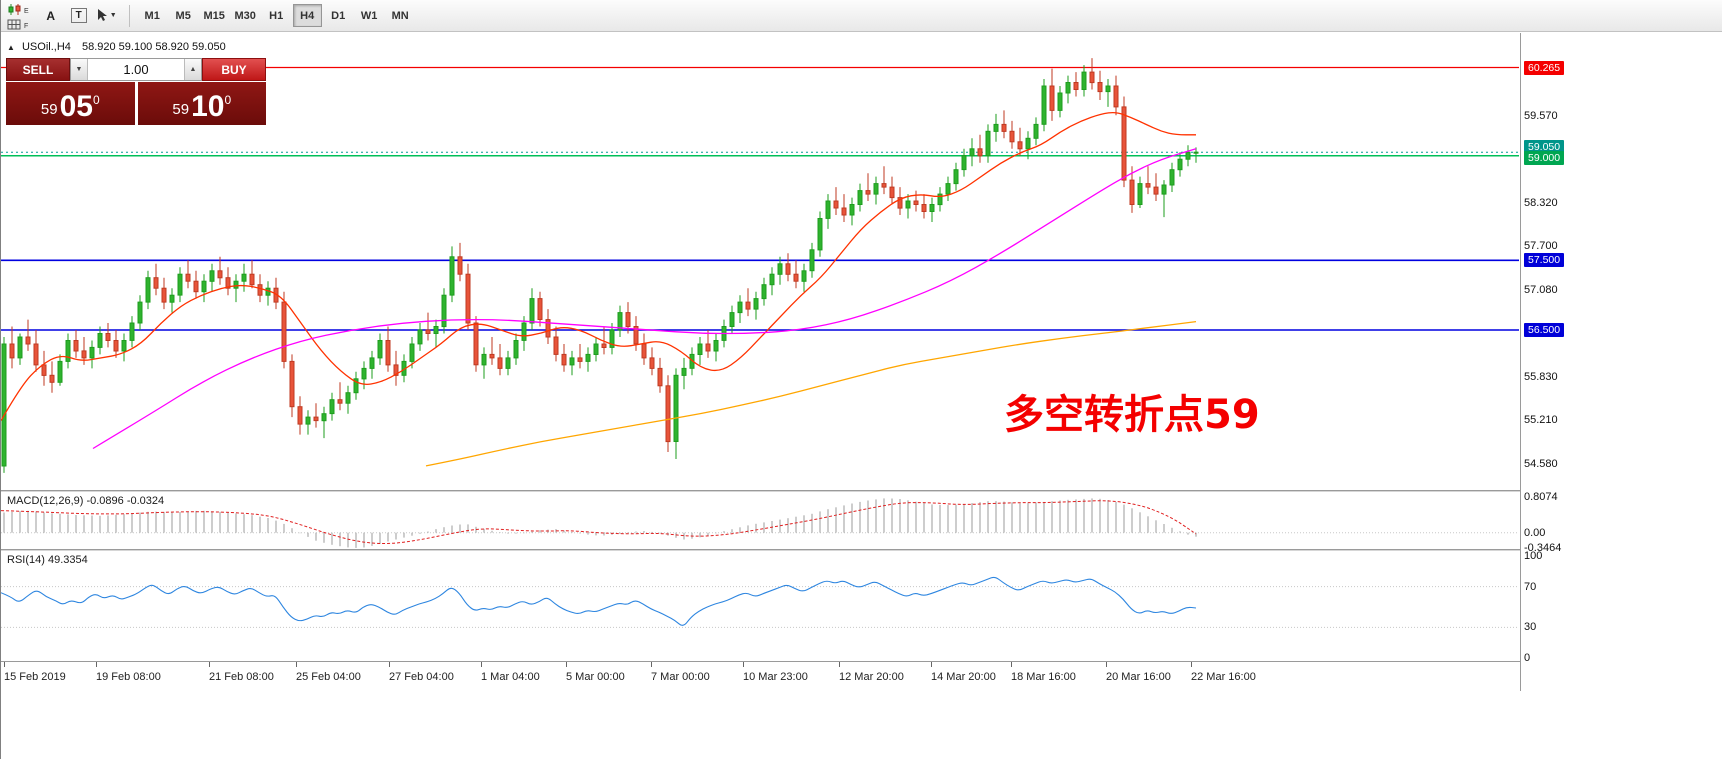 The image size is (1722, 759). What do you see at coordinates (1544, 330) in the screenshot?
I see `price-badge: 56.500` at bounding box center [1544, 330].